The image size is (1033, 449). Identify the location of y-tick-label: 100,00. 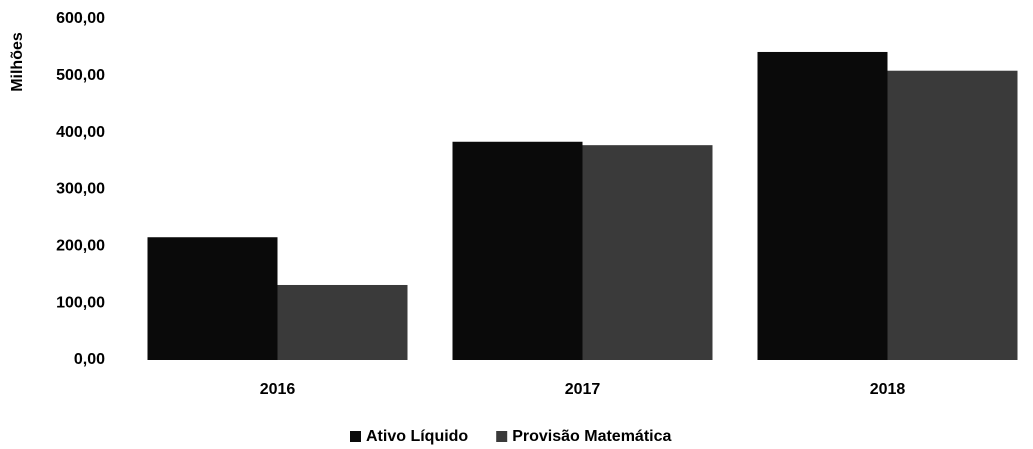
(80, 302).